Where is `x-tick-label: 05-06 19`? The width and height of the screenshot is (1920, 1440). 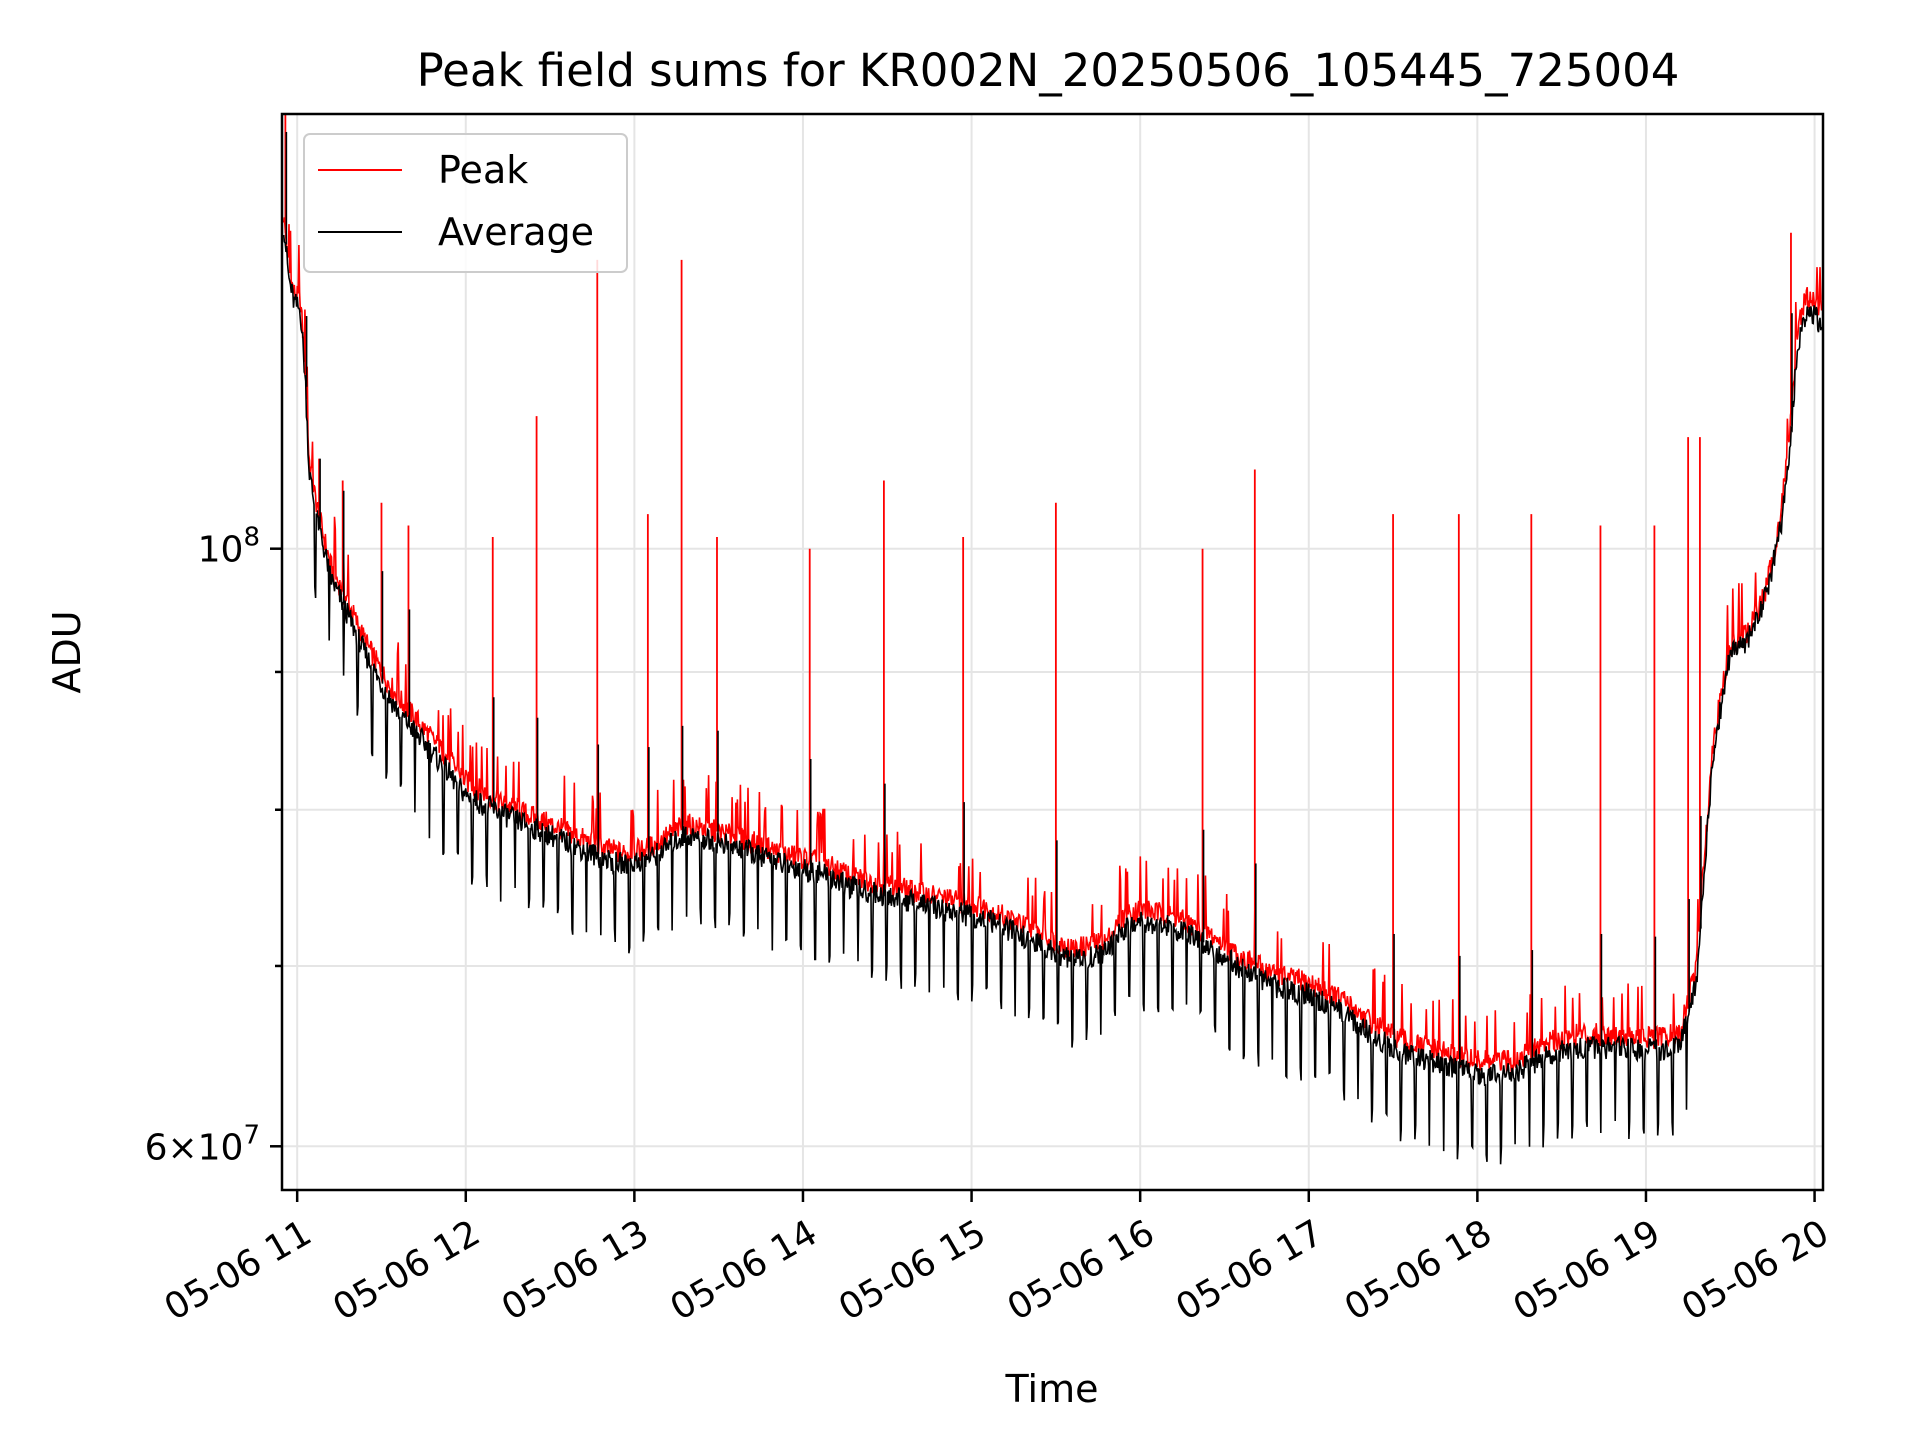 x-tick-label: 05-06 19 is located at coordinates (1587, 1270).